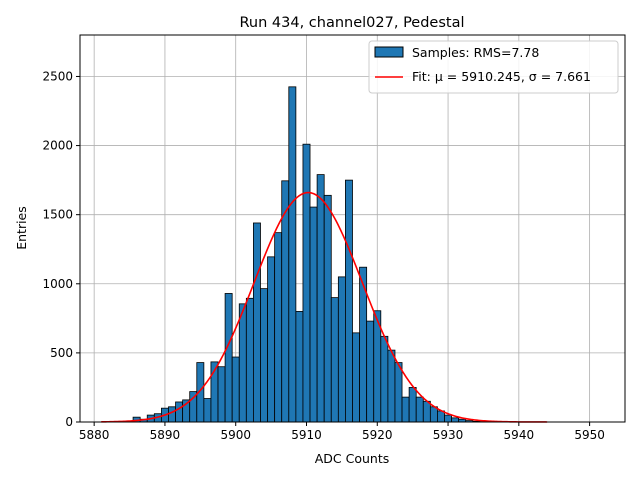 This screenshot has width=640, height=480. What do you see at coordinates (94, 435) in the screenshot?
I see `x-tick-label: 5880` at bounding box center [94, 435].